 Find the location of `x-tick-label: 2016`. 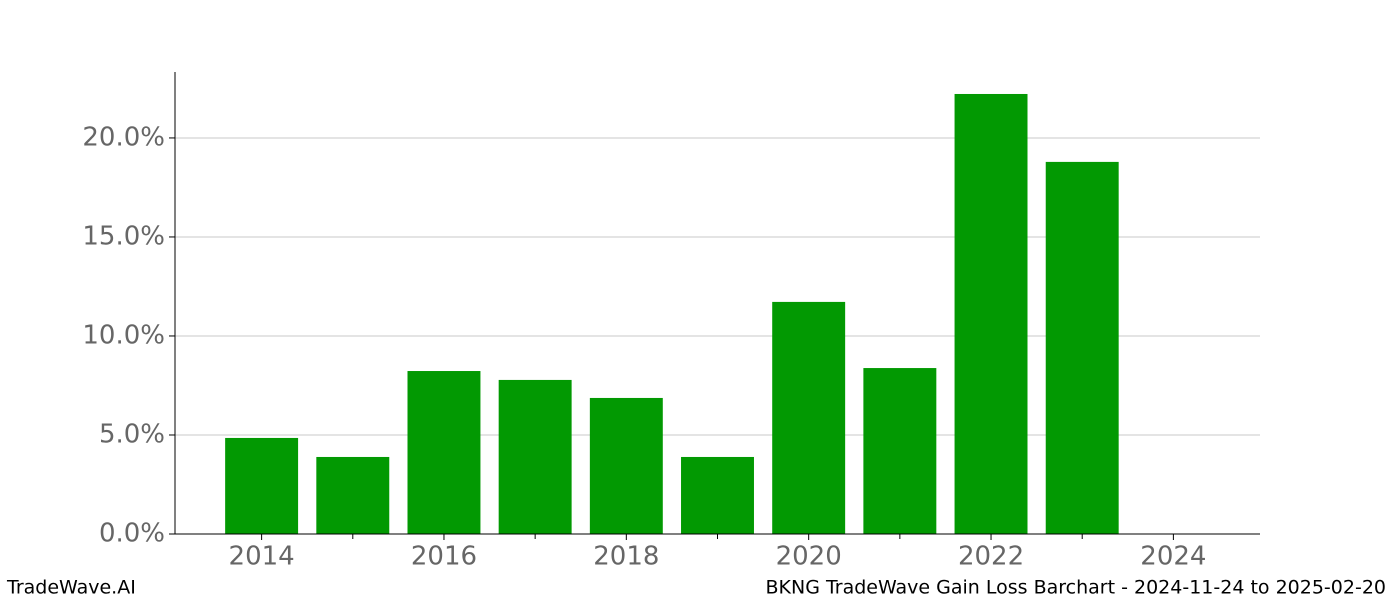

x-tick-label: 2016 is located at coordinates (444, 557).